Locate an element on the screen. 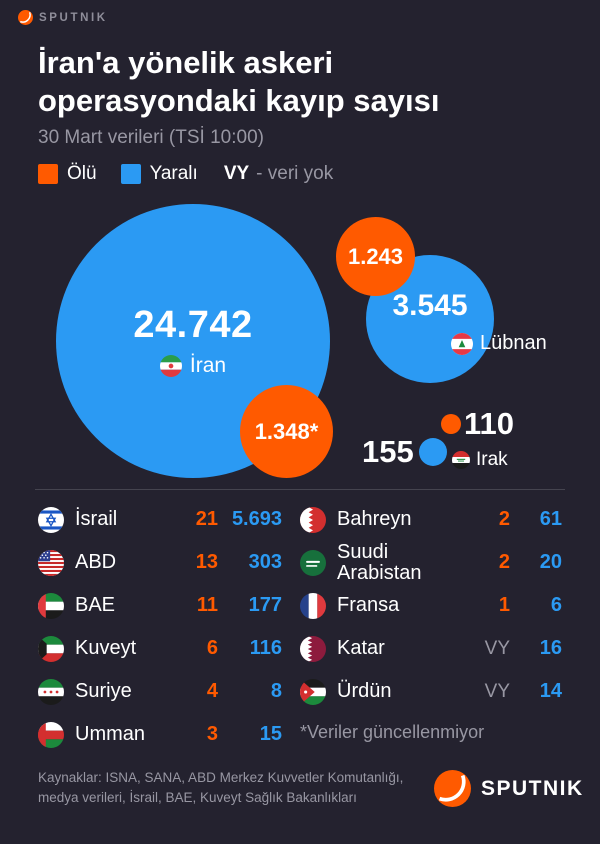  section-divider is located at coordinates (300, 489).